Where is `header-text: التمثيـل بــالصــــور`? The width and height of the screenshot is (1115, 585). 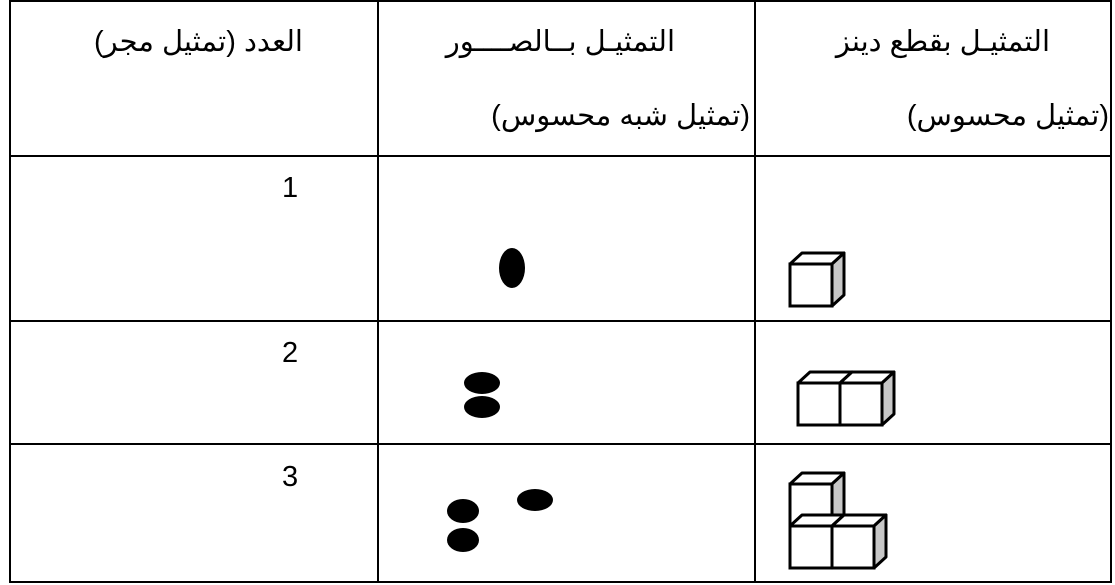
header-text: التمثيـل بــالصــــور is located at coordinates (560, 42).